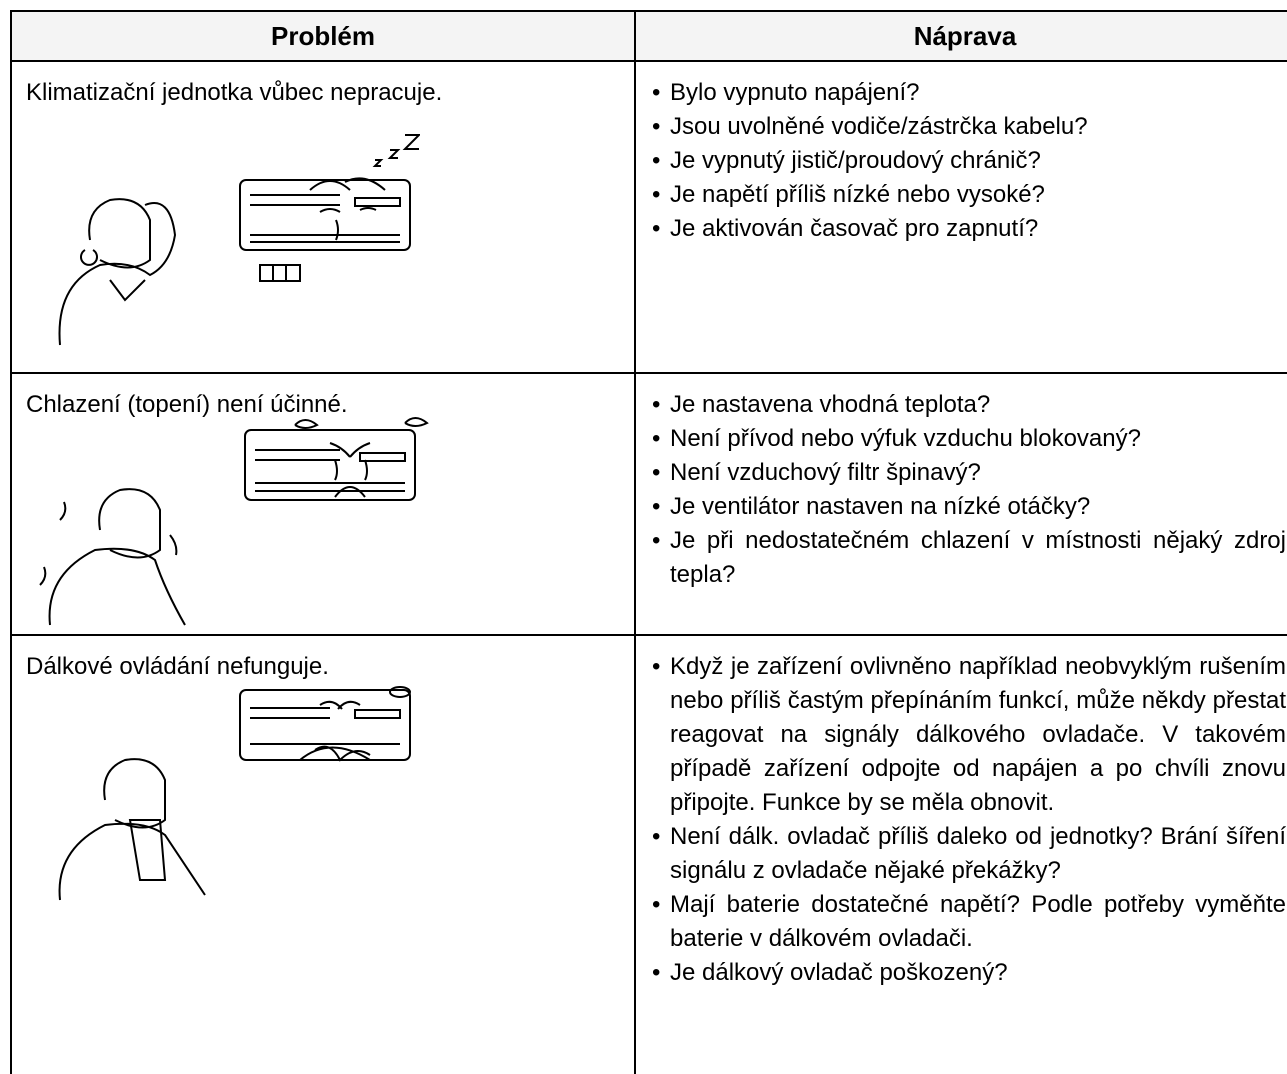  What do you see at coordinates (969, 405) in the screenshot?
I see `remedy-item: Je nastavena vhodná teplota?` at bounding box center [969, 405].